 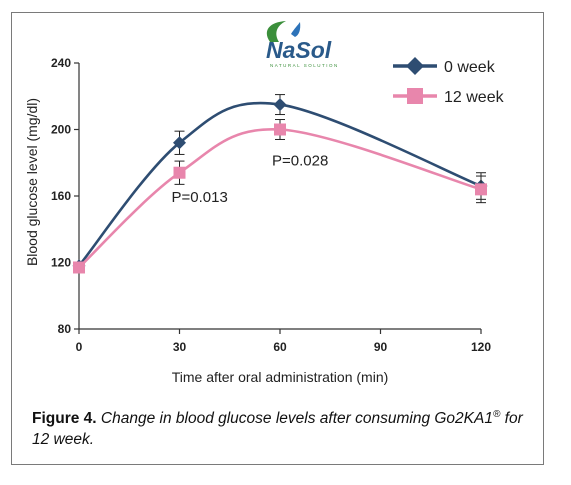 What do you see at coordinates (61, 63) in the screenshot?
I see `y-tick-label: 240` at bounding box center [61, 63].